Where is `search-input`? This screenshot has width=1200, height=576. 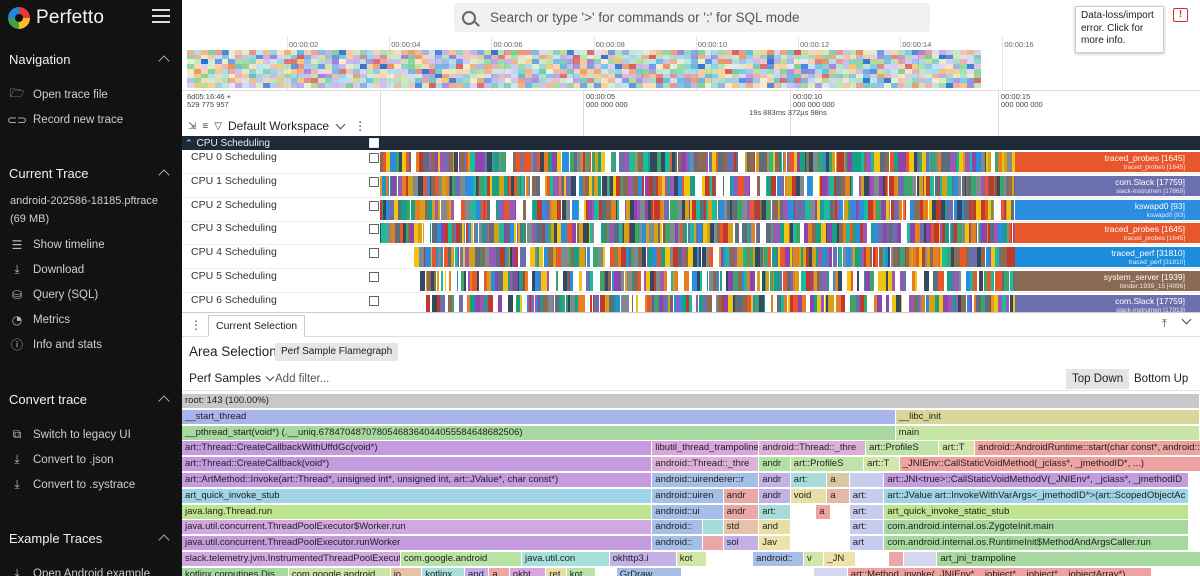 search-input is located at coordinates (705, 17).